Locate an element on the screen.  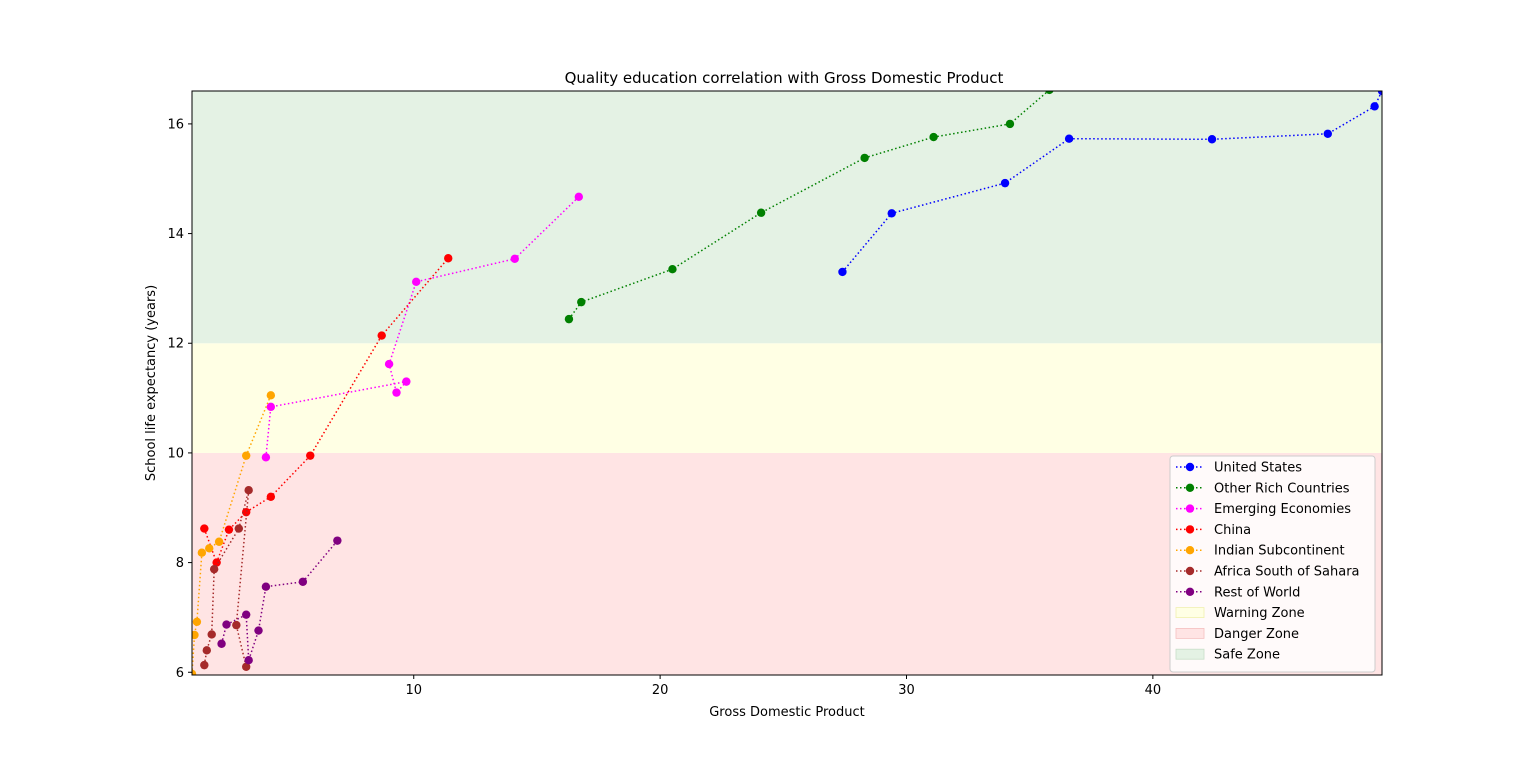
legend-label-warning-zone: Warning Zone is located at coordinates (1259, 613).